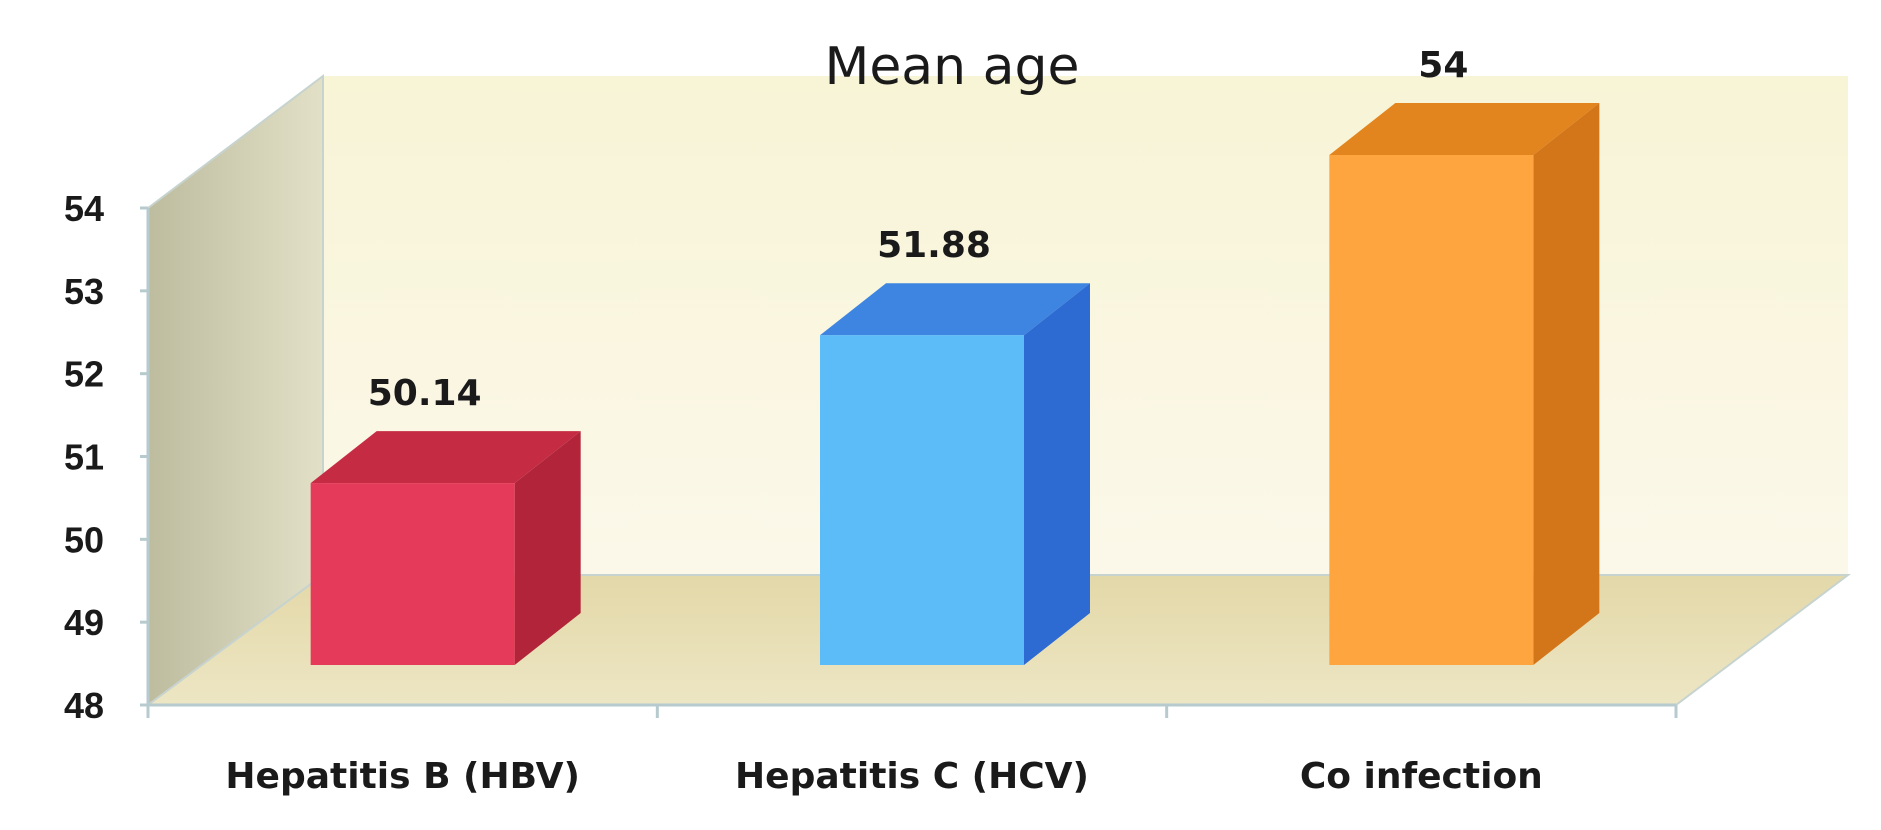  Describe the element at coordinates (912, 776) in the screenshot. I see `category-label: Hepatitis C (HCV)` at that location.